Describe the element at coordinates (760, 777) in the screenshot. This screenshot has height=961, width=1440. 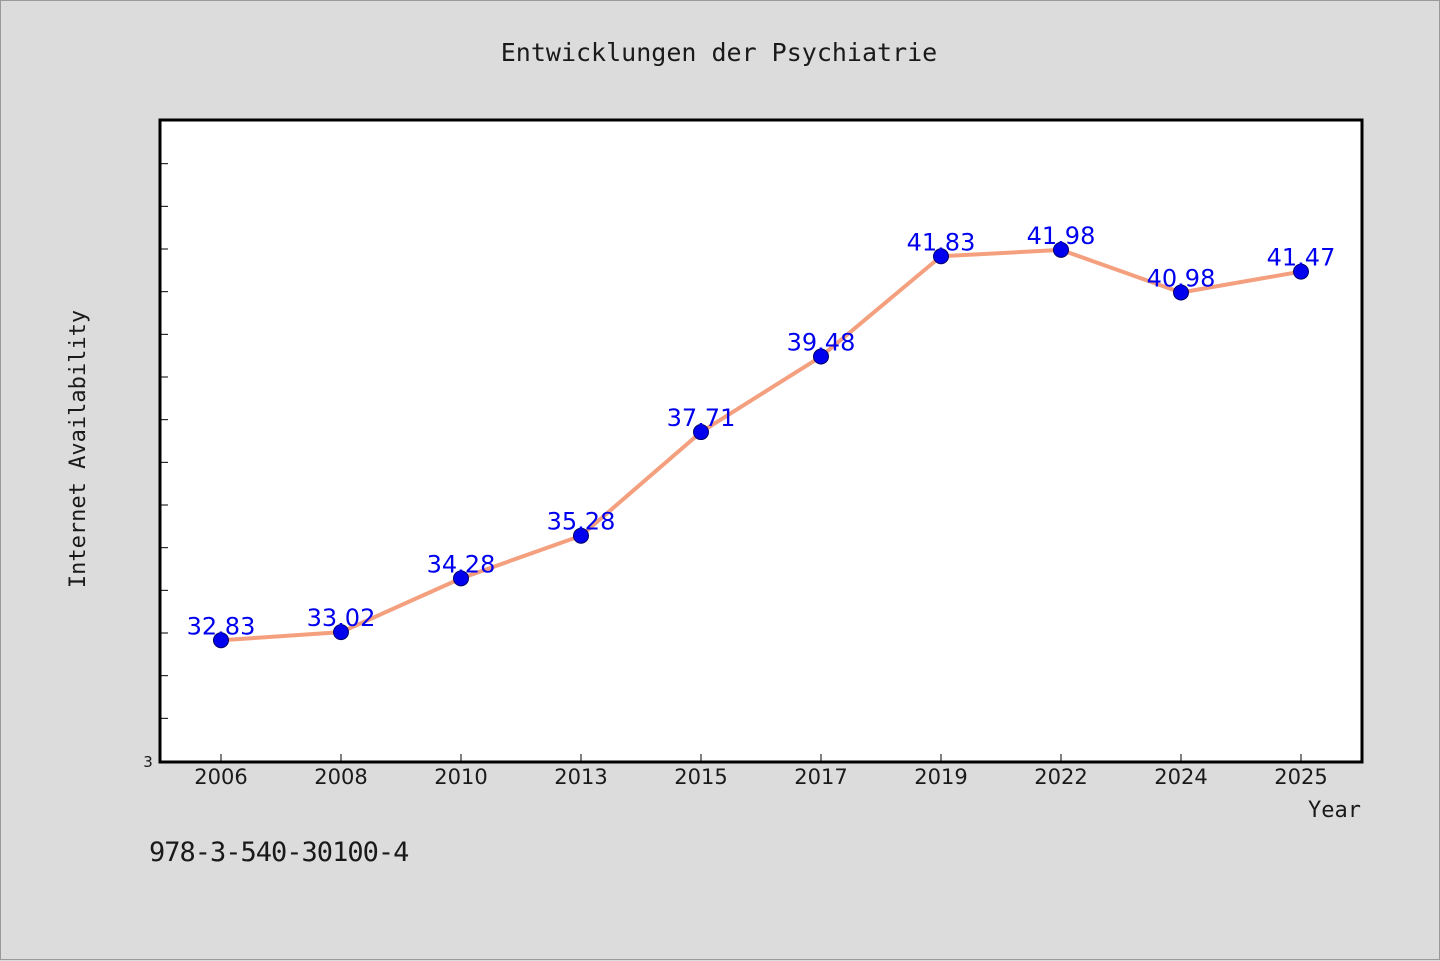
I see `x-axis-tick-labels: 2006 2008 2010 2013 2015 2017 2019 2022 2024 2025` at that location.